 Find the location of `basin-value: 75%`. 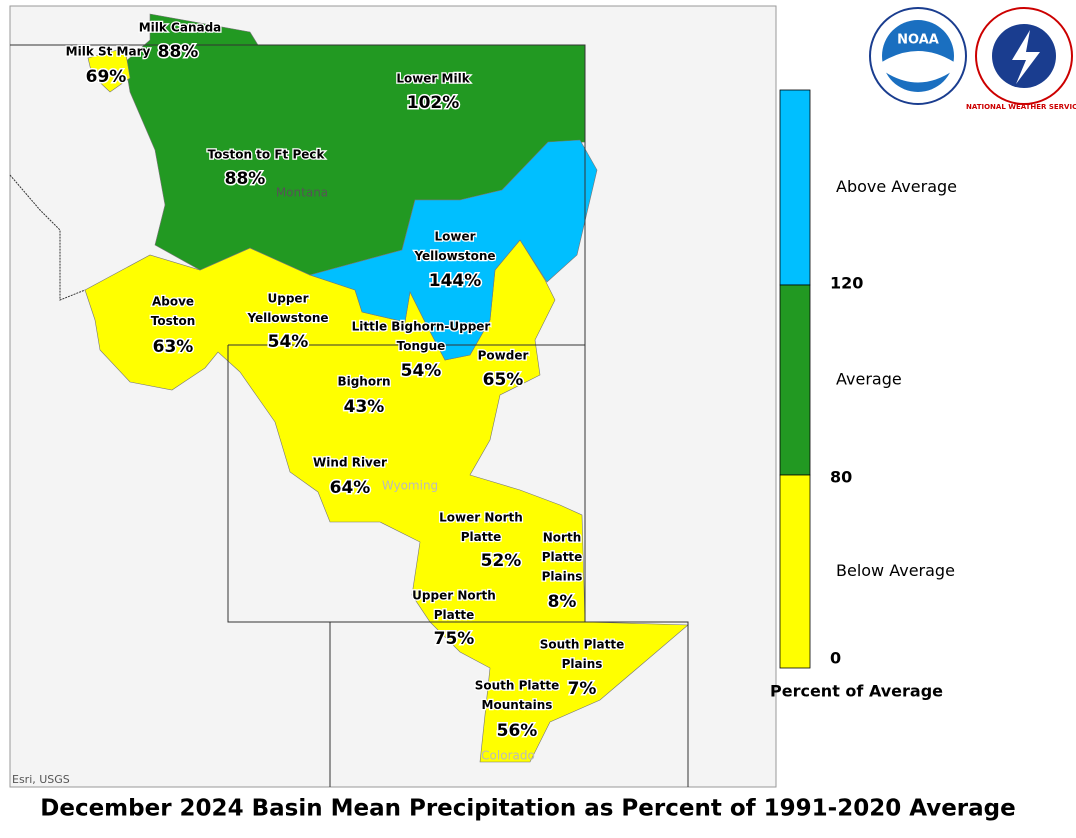

basin-value: 75% is located at coordinates (454, 639).